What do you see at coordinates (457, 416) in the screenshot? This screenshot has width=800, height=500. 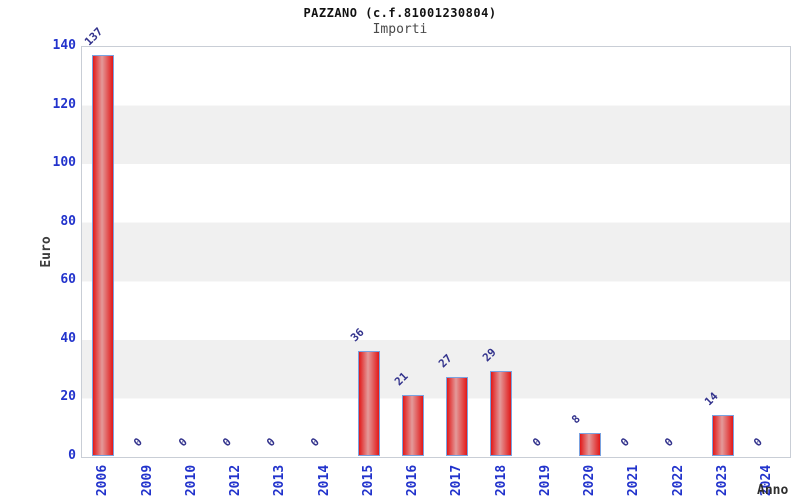 I see `bar-2017` at bounding box center [457, 416].